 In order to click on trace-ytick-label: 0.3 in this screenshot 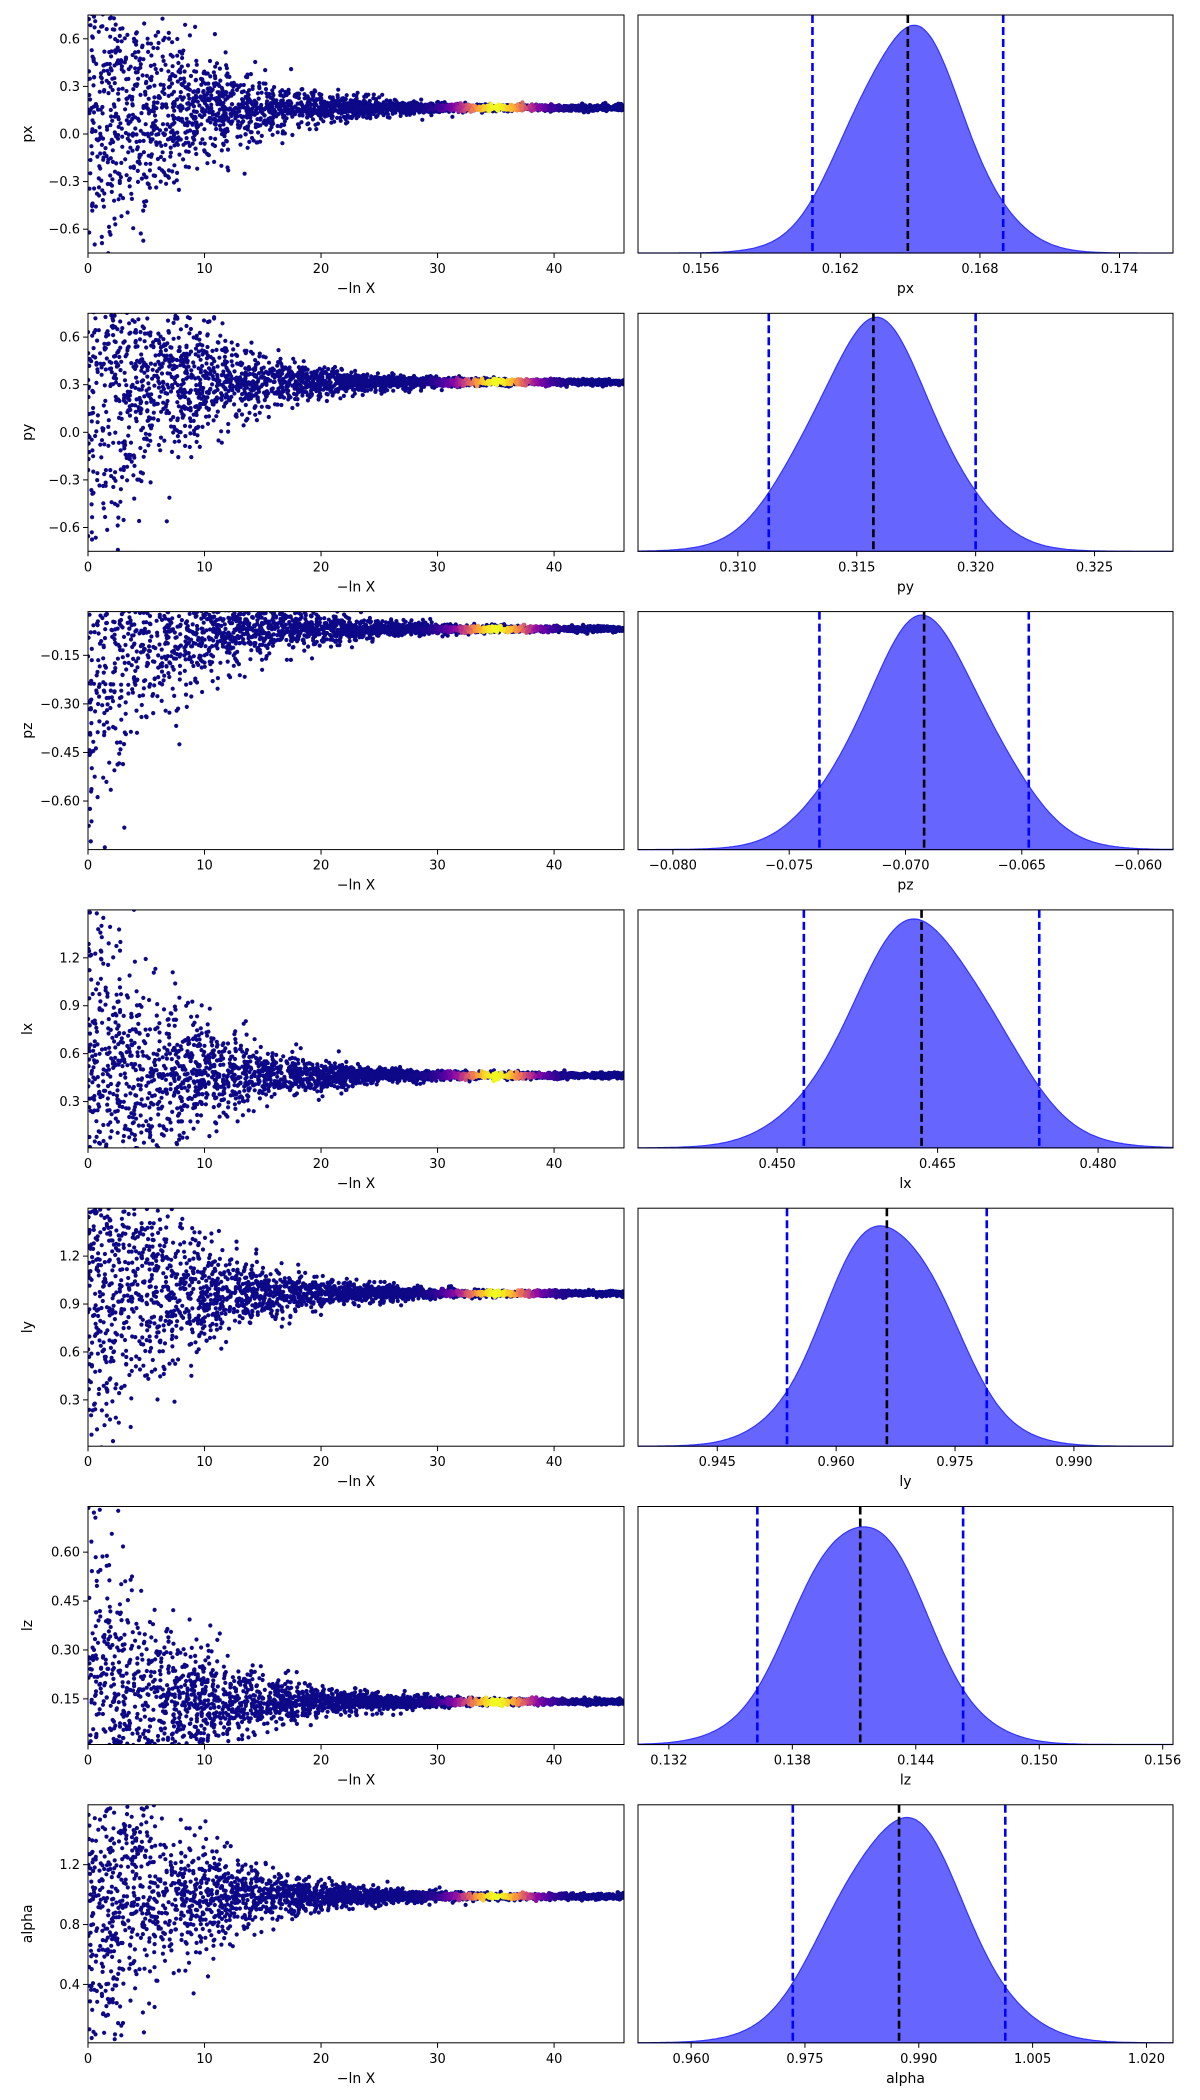, I will do `click(69, 87)`.